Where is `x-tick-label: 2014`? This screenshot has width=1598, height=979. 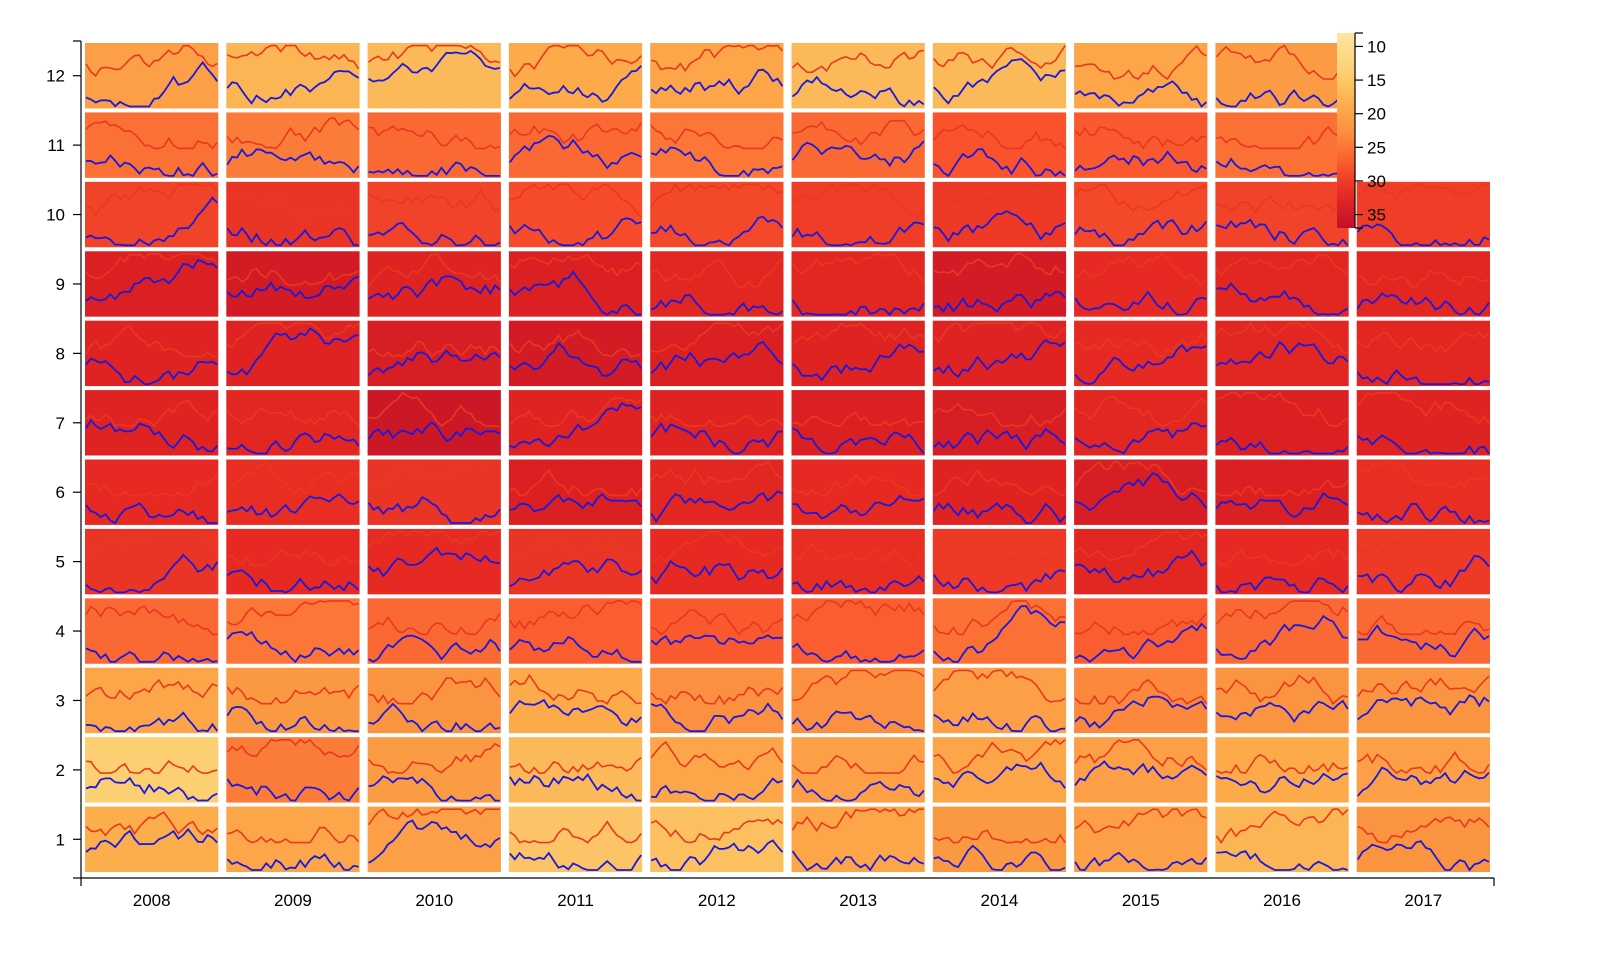 x-tick-label: 2014 is located at coordinates (1000, 900).